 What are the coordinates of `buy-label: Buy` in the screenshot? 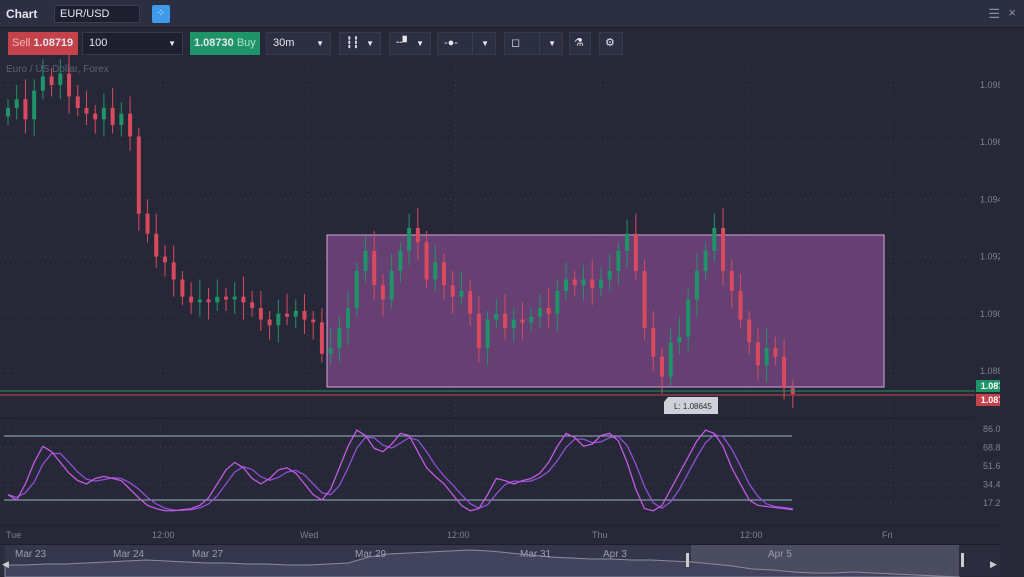 It's located at (246, 43).